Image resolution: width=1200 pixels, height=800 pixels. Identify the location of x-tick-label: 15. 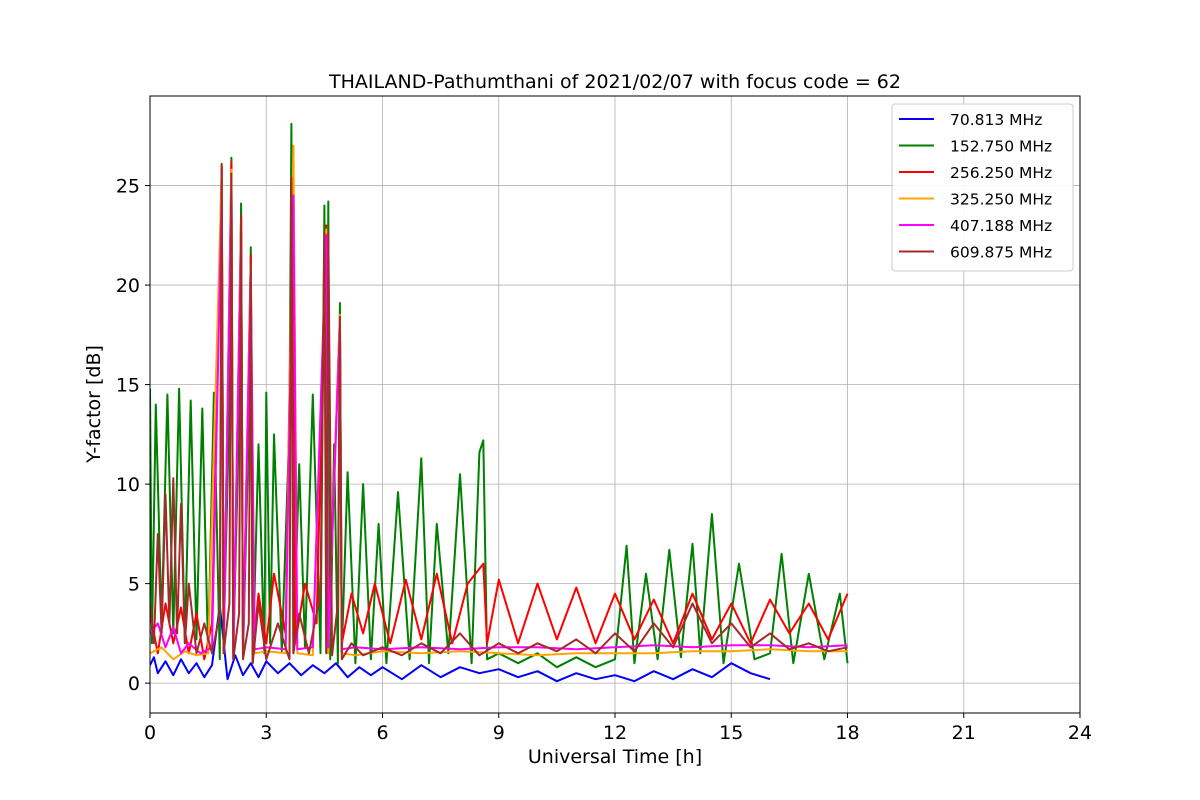
(731, 733).